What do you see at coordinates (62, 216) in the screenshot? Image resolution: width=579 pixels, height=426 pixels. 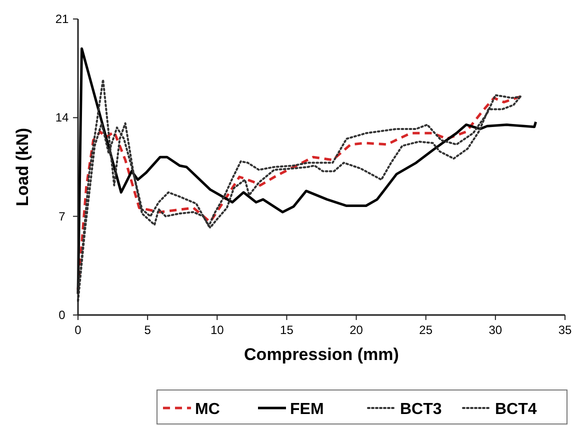 I see `y-tick-label: 7` at bounding box center [62, 216].